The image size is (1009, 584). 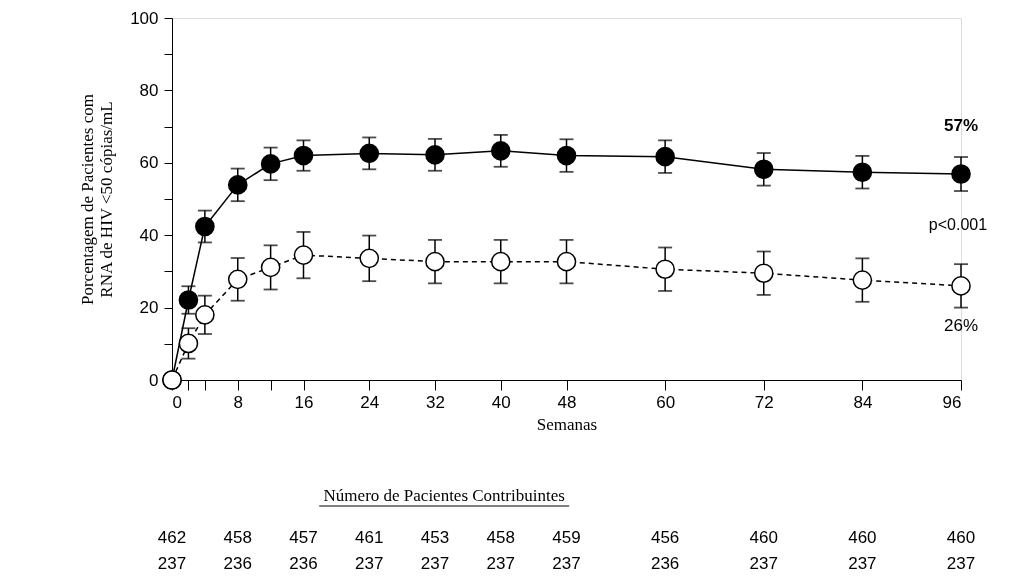 What do you see at coordinates (444, 495) in the screenshot?
I see `text: Número de Pacientes Contribuintes` at bounding box center [444, 495].